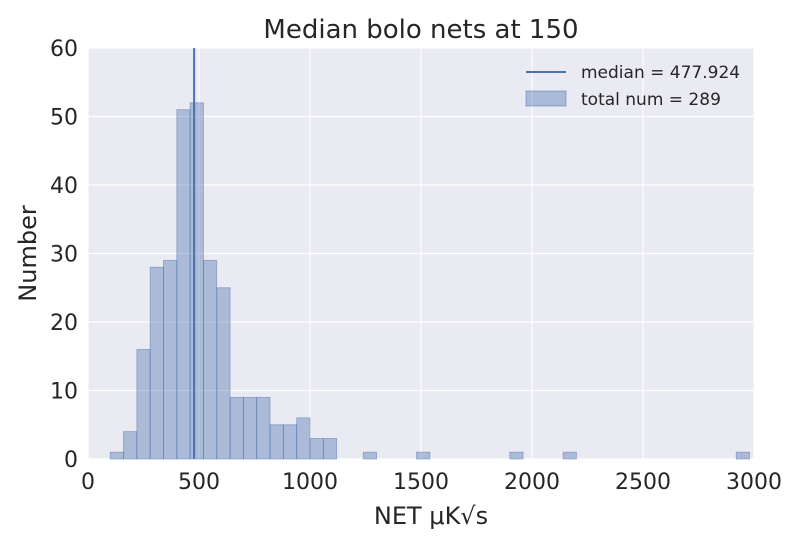  Describe the element at coordinates (431, 516) in the screenshot. I see `x-axis-label: NET μK√s` at that location.